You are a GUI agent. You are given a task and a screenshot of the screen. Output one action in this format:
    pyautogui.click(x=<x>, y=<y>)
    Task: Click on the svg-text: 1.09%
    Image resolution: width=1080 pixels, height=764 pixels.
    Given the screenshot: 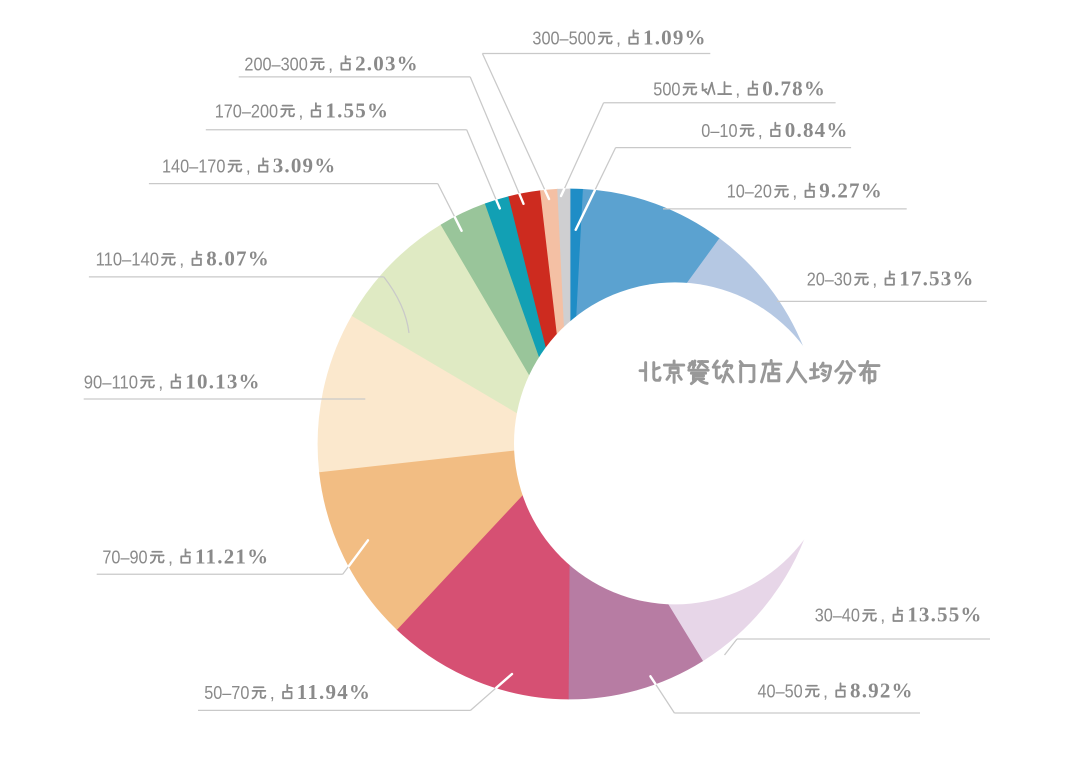 What is the action you would take?
    pyautogui.click(x=675, y=38)
    